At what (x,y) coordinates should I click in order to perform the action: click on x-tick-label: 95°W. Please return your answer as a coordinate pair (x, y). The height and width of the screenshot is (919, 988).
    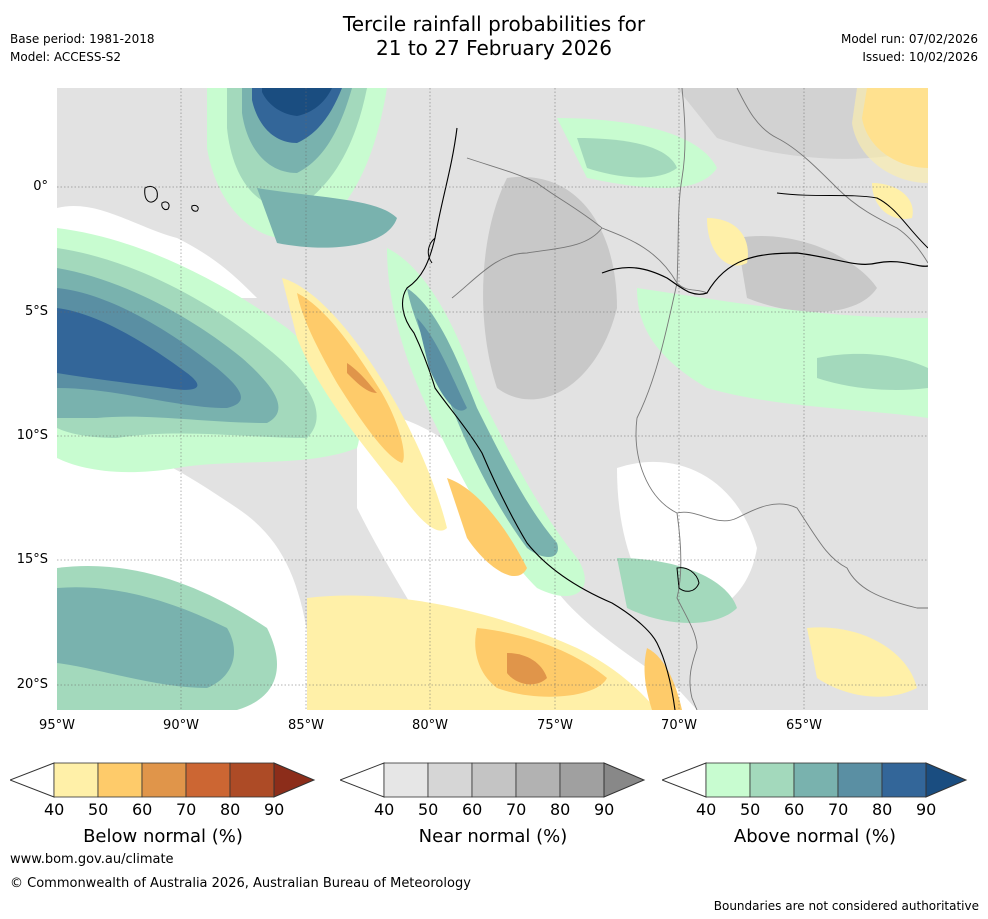
    Looking at the image, I should click on (57, 725).